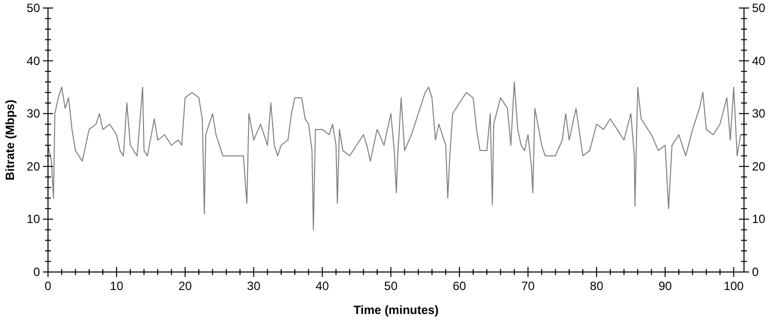 The image size is (768, 320). I want to click on x-tick-label: 60, so click(459, 286).